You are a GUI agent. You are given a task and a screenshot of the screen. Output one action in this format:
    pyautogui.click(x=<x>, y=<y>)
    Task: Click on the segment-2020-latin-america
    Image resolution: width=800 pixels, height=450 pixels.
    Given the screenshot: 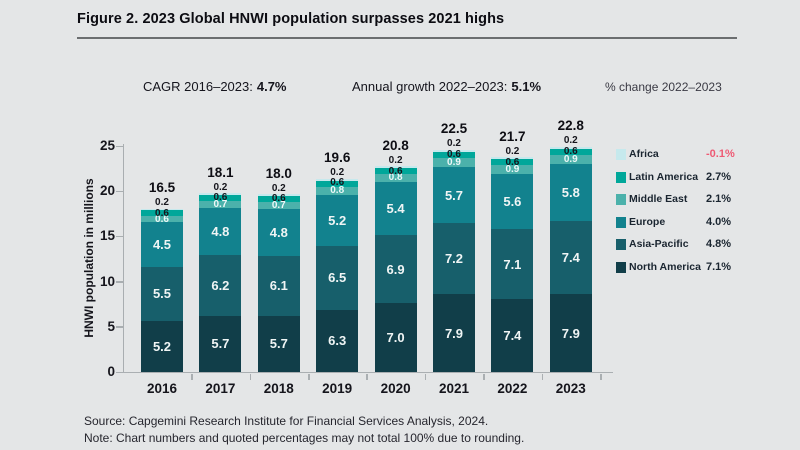 What is the action you would take?
    pyautogui.click(x=395, y=171)
    